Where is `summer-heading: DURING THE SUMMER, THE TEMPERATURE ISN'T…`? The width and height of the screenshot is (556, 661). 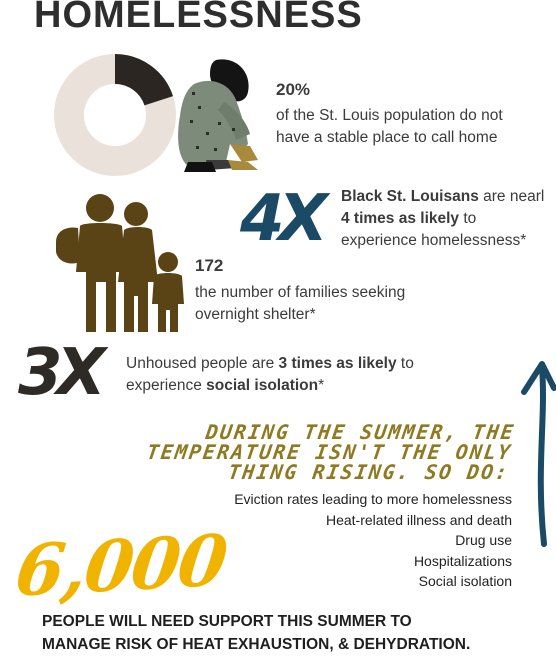
summer-heading: DURING THE SUMMER, THE TEMPERATURE ISN'T… is located at coordinates (330, 452).